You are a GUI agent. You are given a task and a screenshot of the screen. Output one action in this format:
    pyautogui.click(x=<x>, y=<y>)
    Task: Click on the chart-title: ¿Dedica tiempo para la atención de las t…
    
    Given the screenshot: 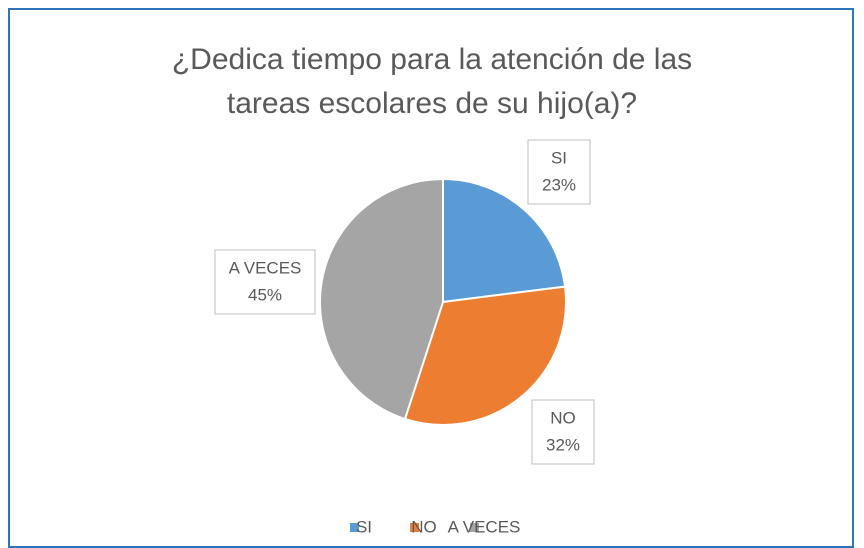 What is the action you would take?
    pyautogui.click(x=432, y=81)
    